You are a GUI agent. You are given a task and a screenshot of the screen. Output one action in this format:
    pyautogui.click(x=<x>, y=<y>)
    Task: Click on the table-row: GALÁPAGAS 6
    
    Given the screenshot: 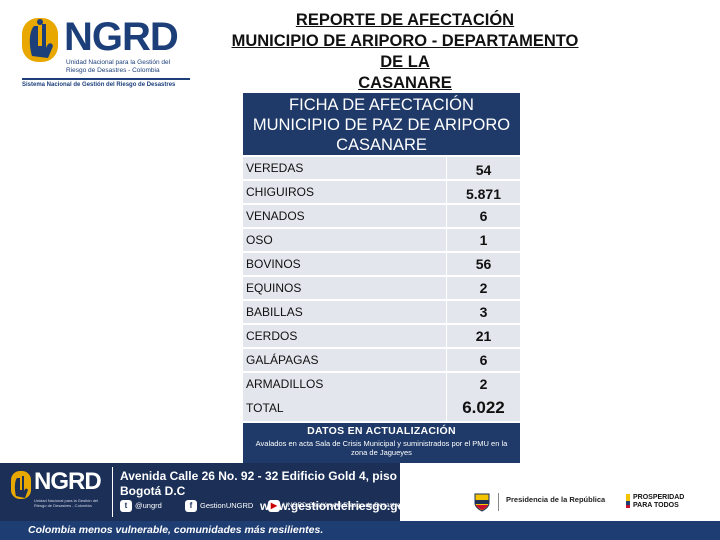 What is the action you would take?
    pyautogui.click(x=381, y=360)
    